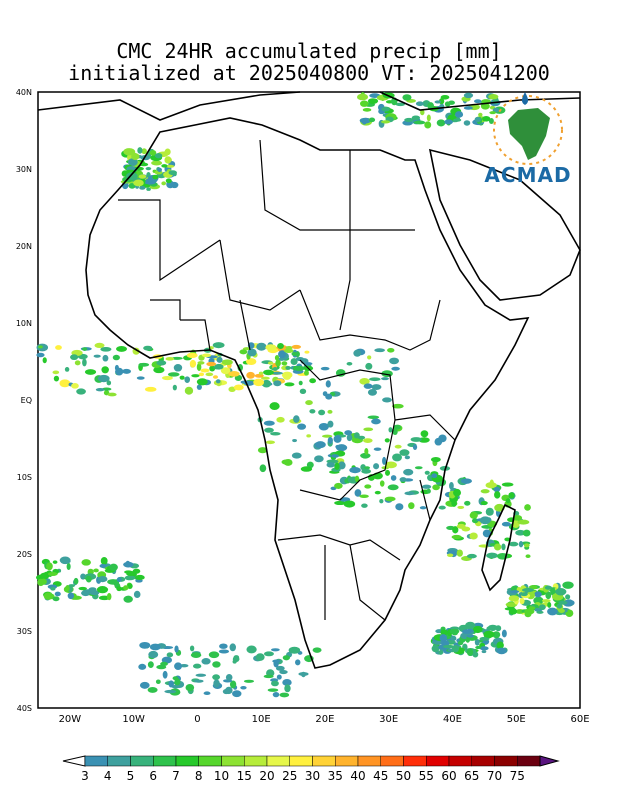 The image size is (618, 800). Describe the element at coordinates (26, 400) in the screenshot. I see `lat-tick-label: EQ` at that location.